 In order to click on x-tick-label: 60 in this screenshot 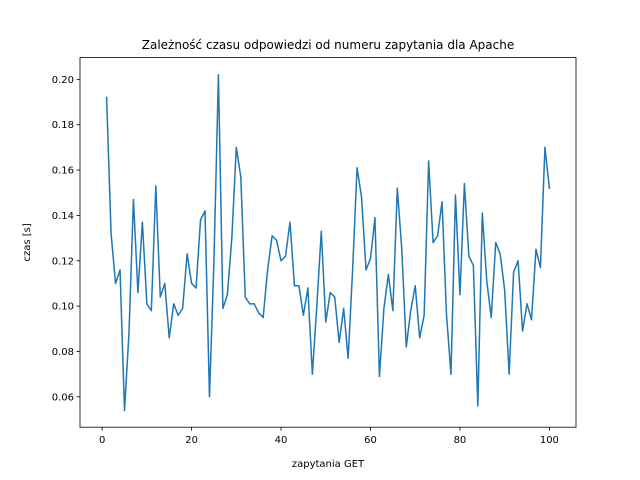, I will do `click(370, 440)`.